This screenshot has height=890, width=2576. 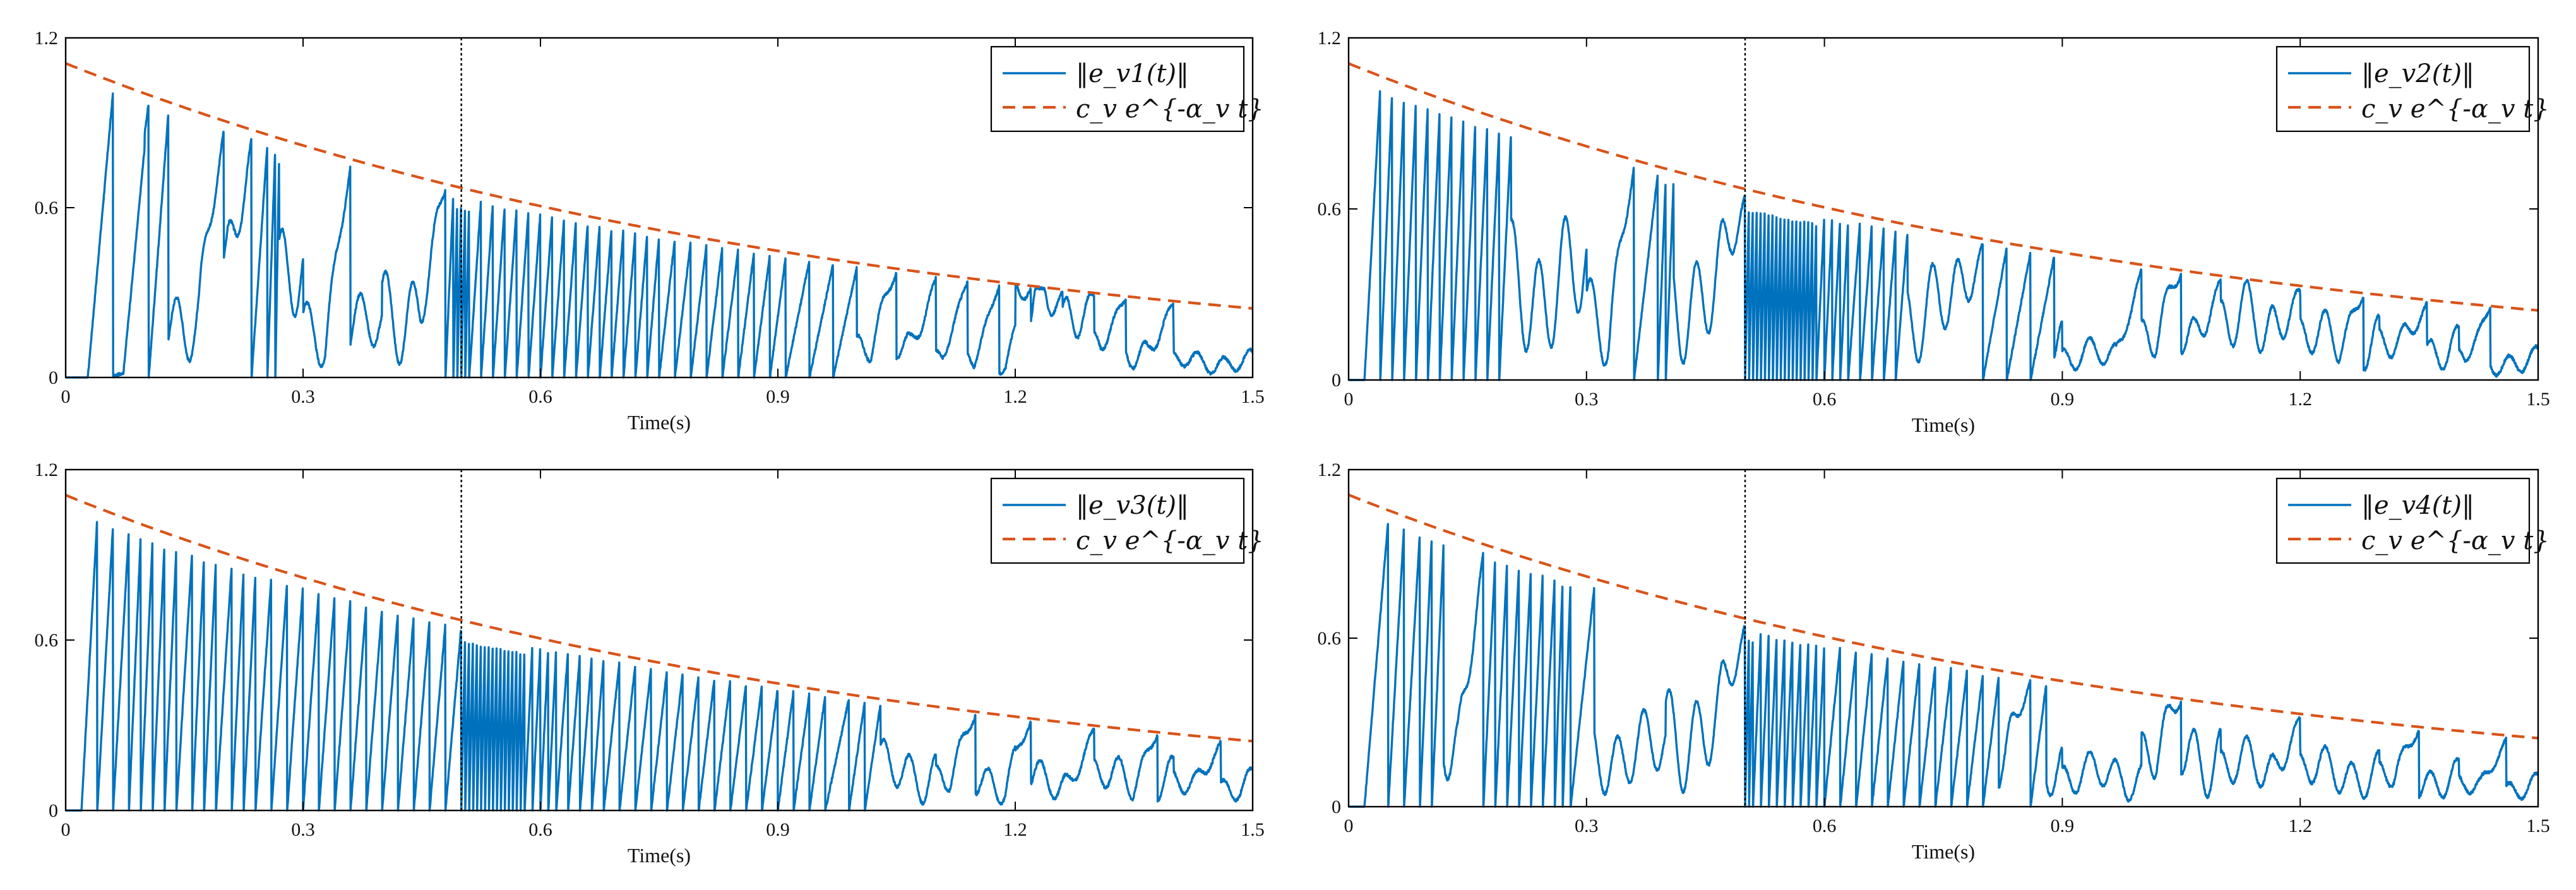 I want to click on legend-label-error: ‖e_v3(t)‖, so click(x=1132, y=506).